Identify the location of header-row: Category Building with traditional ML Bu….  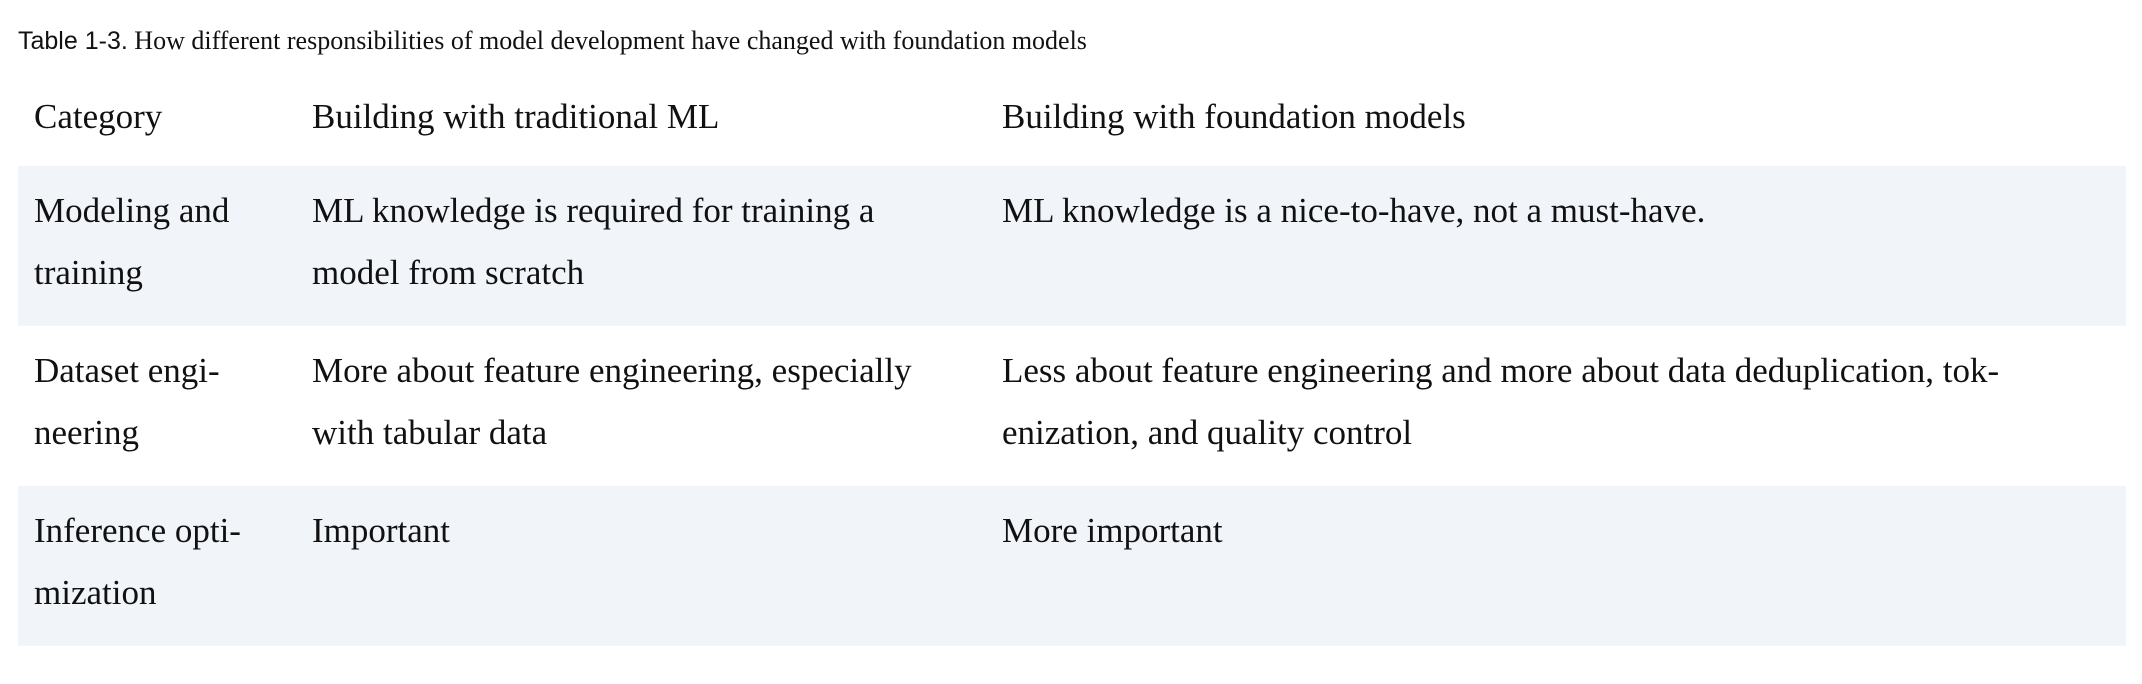
(1072, 121).